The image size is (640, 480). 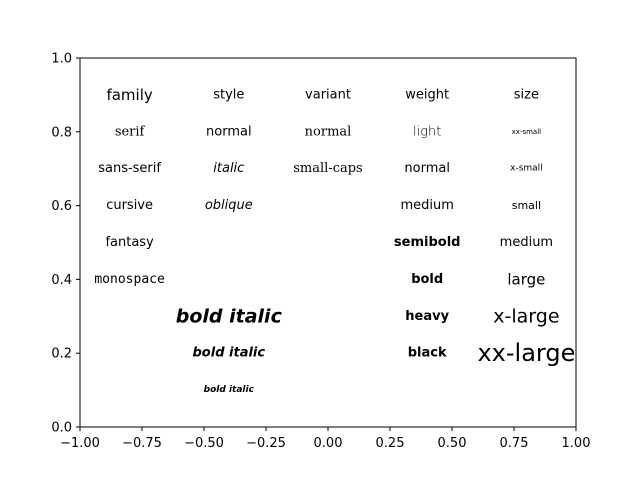 What do you see at coordinates (427, 242) in the screenshot?
I see `text-annotation: semibold` at bounding box center [427, 242].